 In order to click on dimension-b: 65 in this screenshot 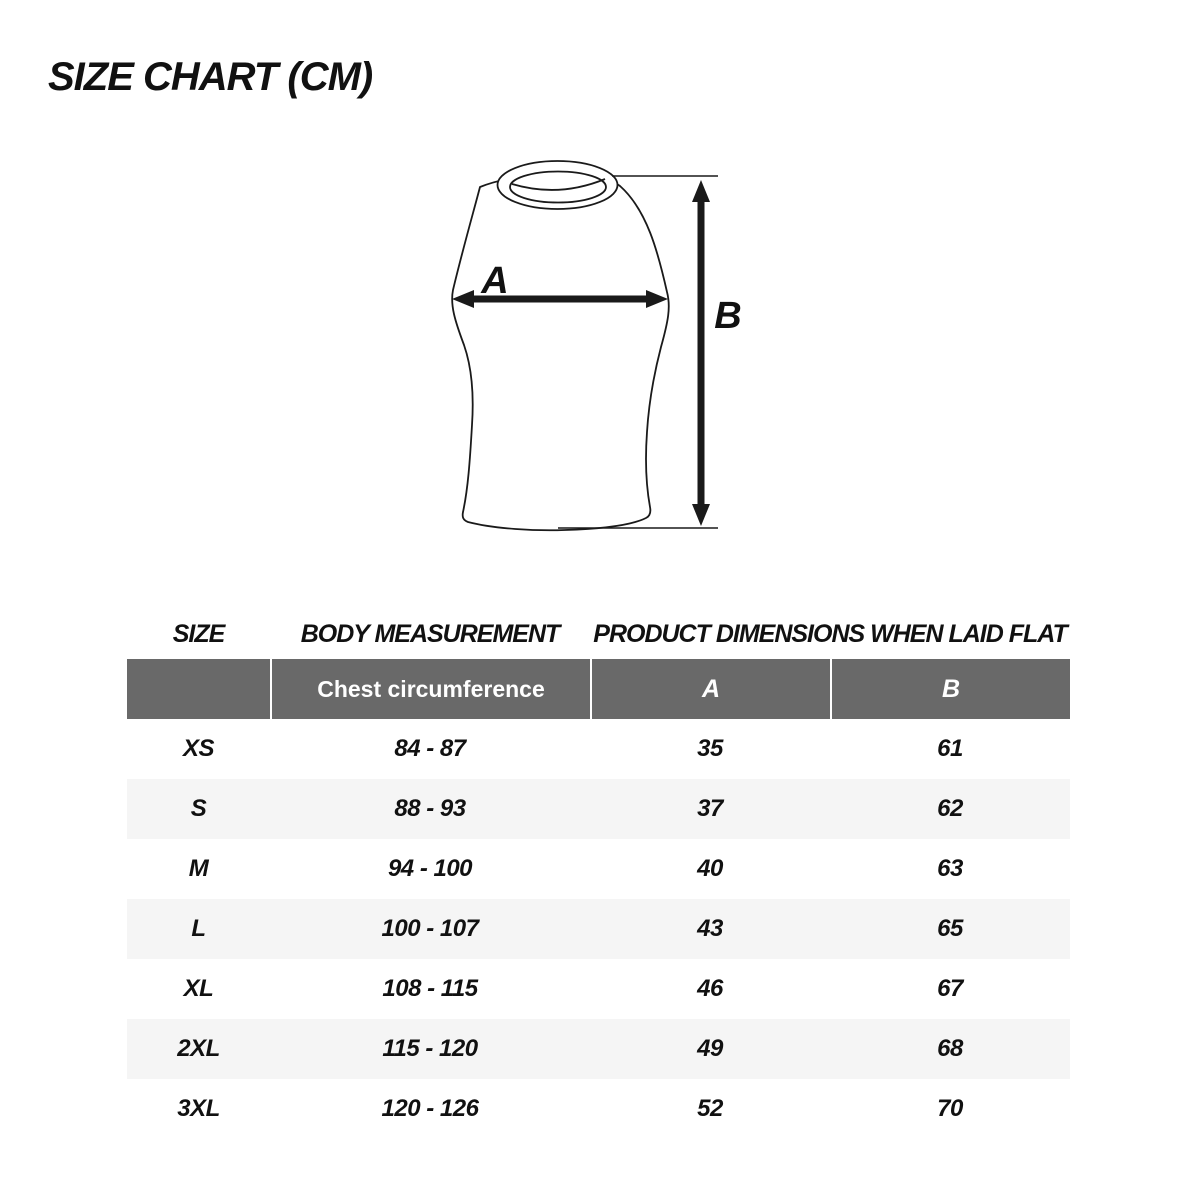, I will do `click(950, 928)`.